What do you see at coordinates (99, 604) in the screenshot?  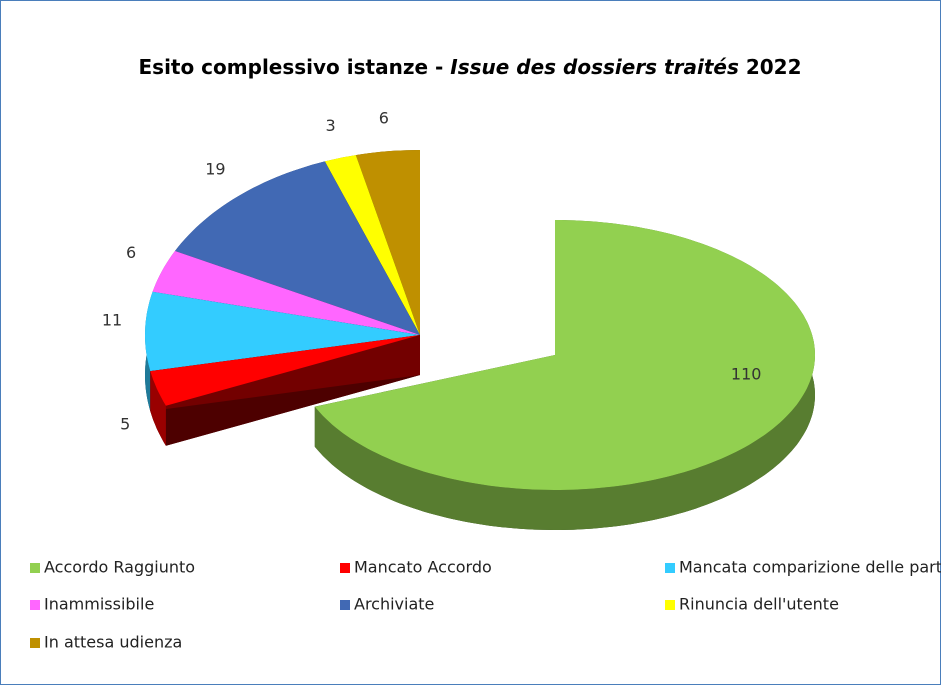 I see `legend-label: Inammissibile` at bounding box center [99, 604].